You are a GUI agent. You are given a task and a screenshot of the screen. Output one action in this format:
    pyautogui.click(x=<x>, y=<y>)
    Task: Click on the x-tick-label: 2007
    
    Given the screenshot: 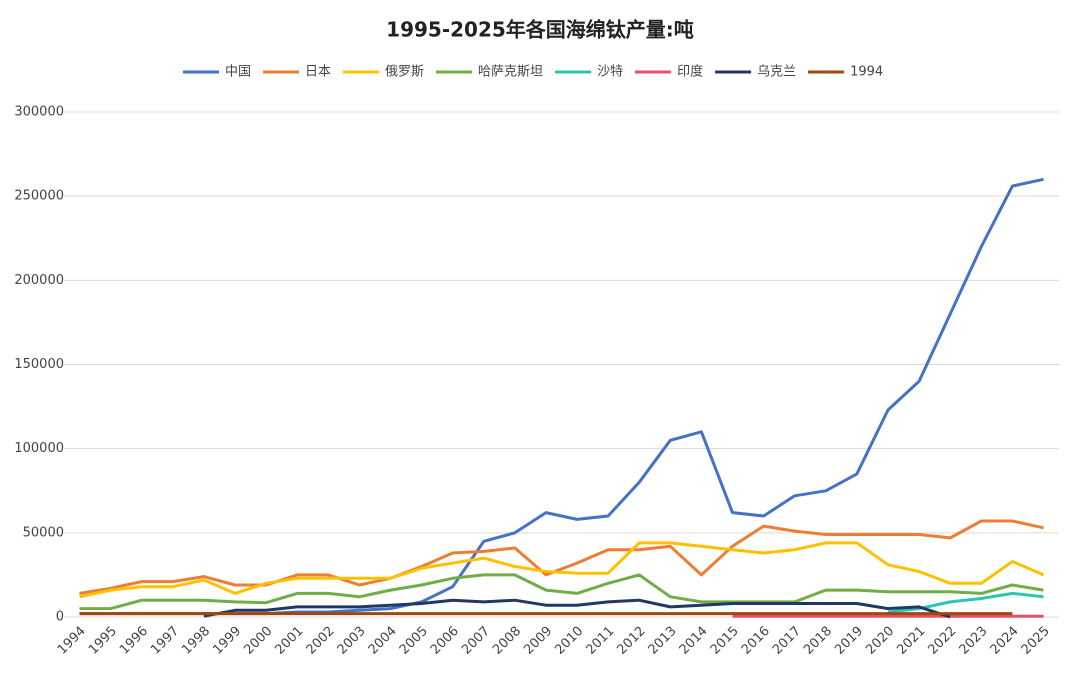 What is the action you would take?
    pyautogui.click(x=476, y=641)
    